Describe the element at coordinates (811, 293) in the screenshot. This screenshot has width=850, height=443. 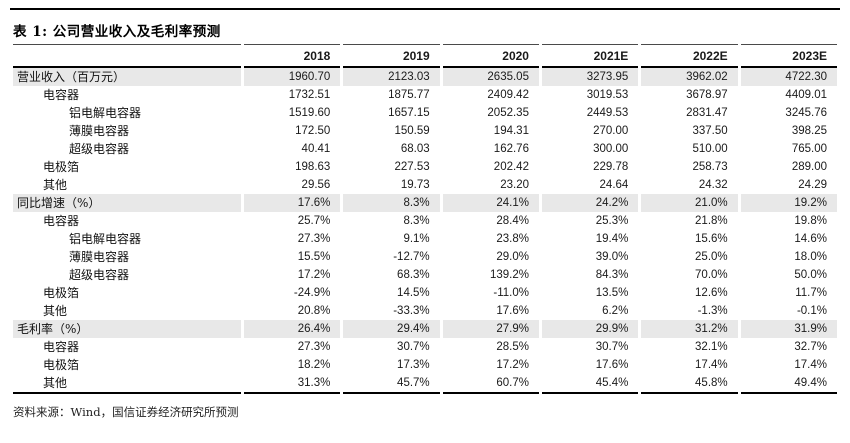
I see `cell-value: 11.7%` at that location.